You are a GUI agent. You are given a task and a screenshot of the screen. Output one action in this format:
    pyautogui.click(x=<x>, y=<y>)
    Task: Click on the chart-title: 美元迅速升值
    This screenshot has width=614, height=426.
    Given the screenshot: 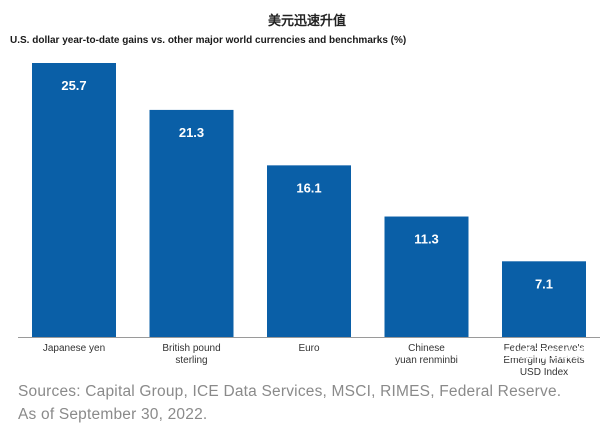 What is the action you would take?
    pyautogui.click(x=306, y=21)
    